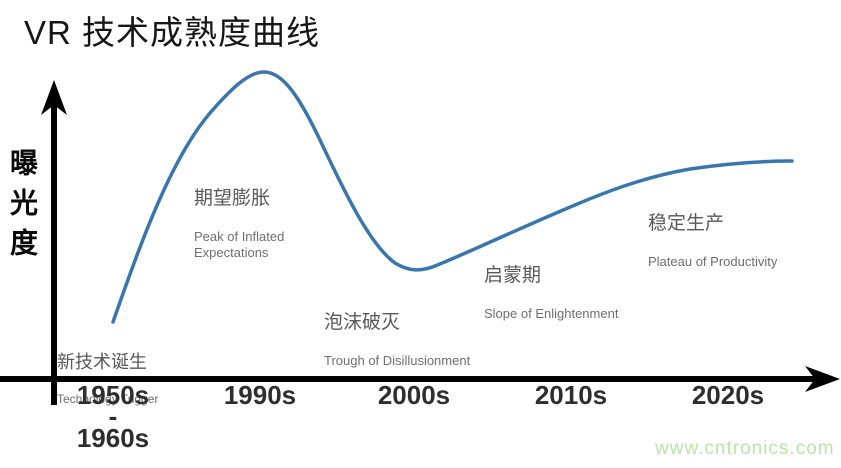 Image resolution: width=841 pixels, height=468 pixels. Describe the element at coordinates (712, 241) in the screenshot. I see `stage-plateau-of-productivity: 稳定生产 Plateau of Productivity` at that location.